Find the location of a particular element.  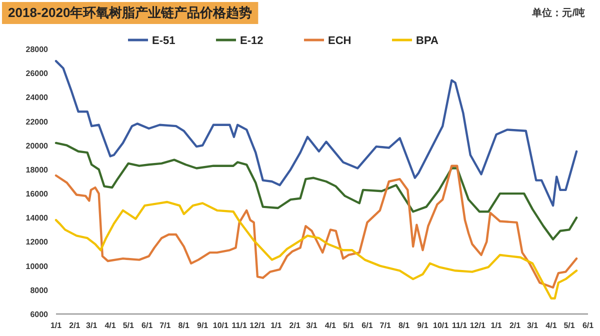

y-tick-label: 12000 is located at coordinates (37, 242).